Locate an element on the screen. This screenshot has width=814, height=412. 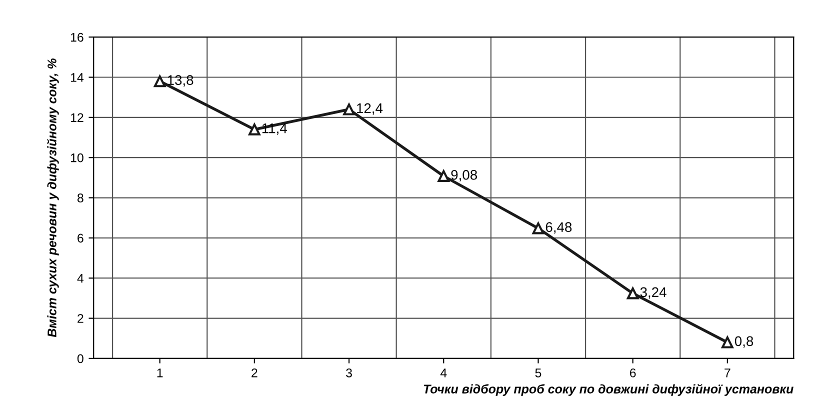
y-tick-label: 2 is located at coordinates (81, 318).